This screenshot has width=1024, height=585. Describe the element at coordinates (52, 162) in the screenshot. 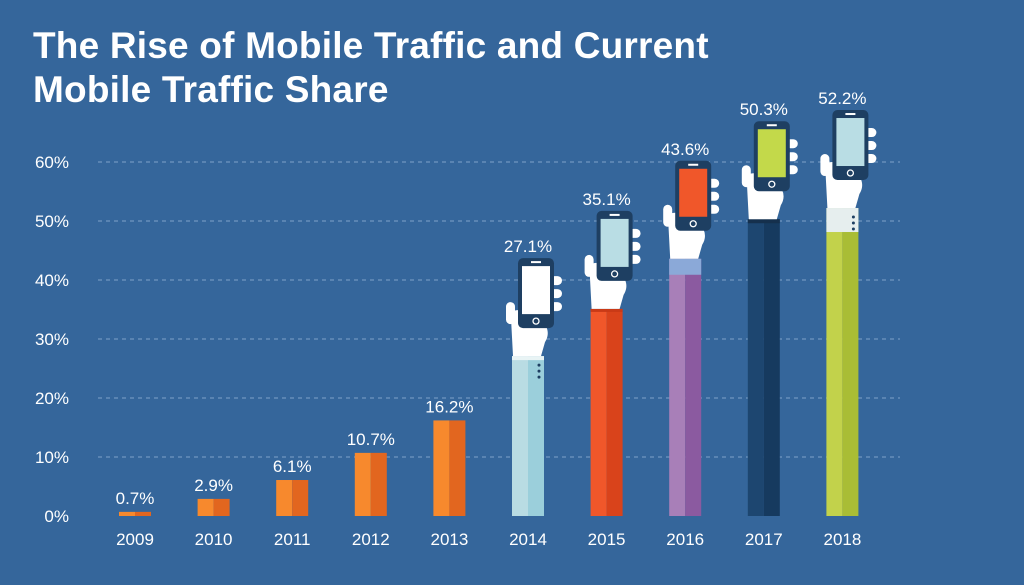

I see `y-tick-label: 60%` at that location.